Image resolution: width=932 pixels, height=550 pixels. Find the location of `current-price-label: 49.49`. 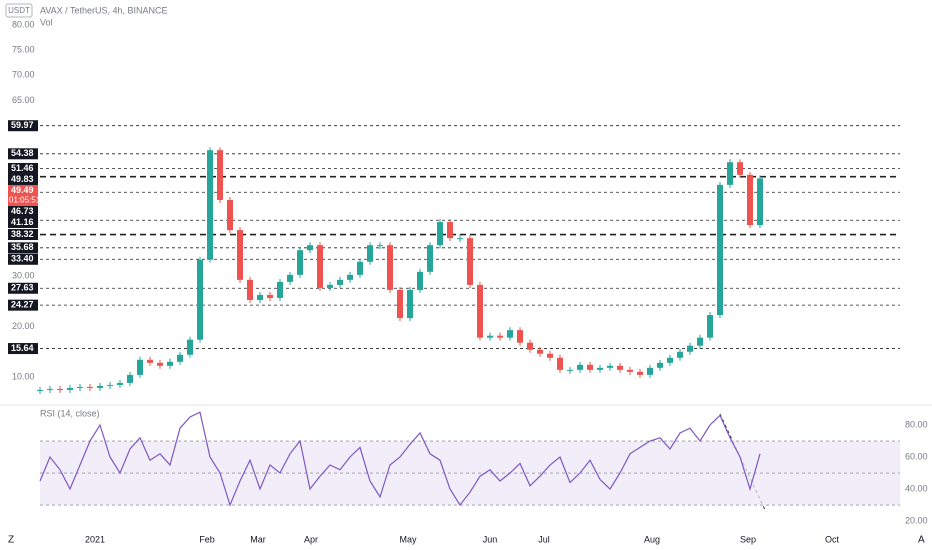

current-price-label: 49.49 is located at coordinates (22, 190).